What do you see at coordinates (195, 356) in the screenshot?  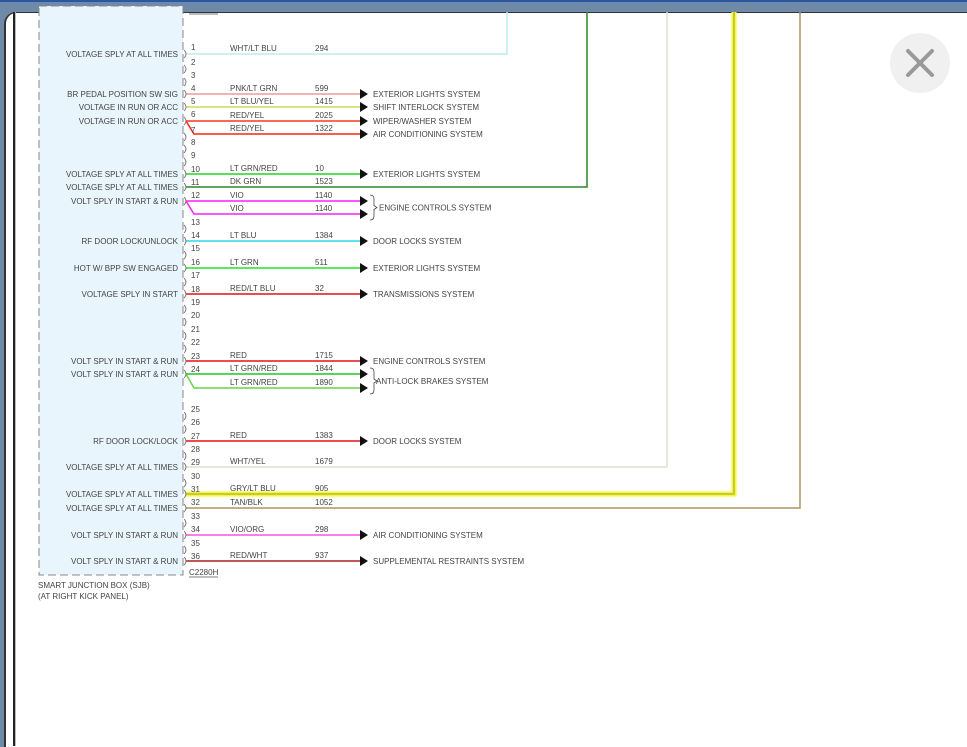 I see `pin-number: 23` at bounding box center [195, 356].